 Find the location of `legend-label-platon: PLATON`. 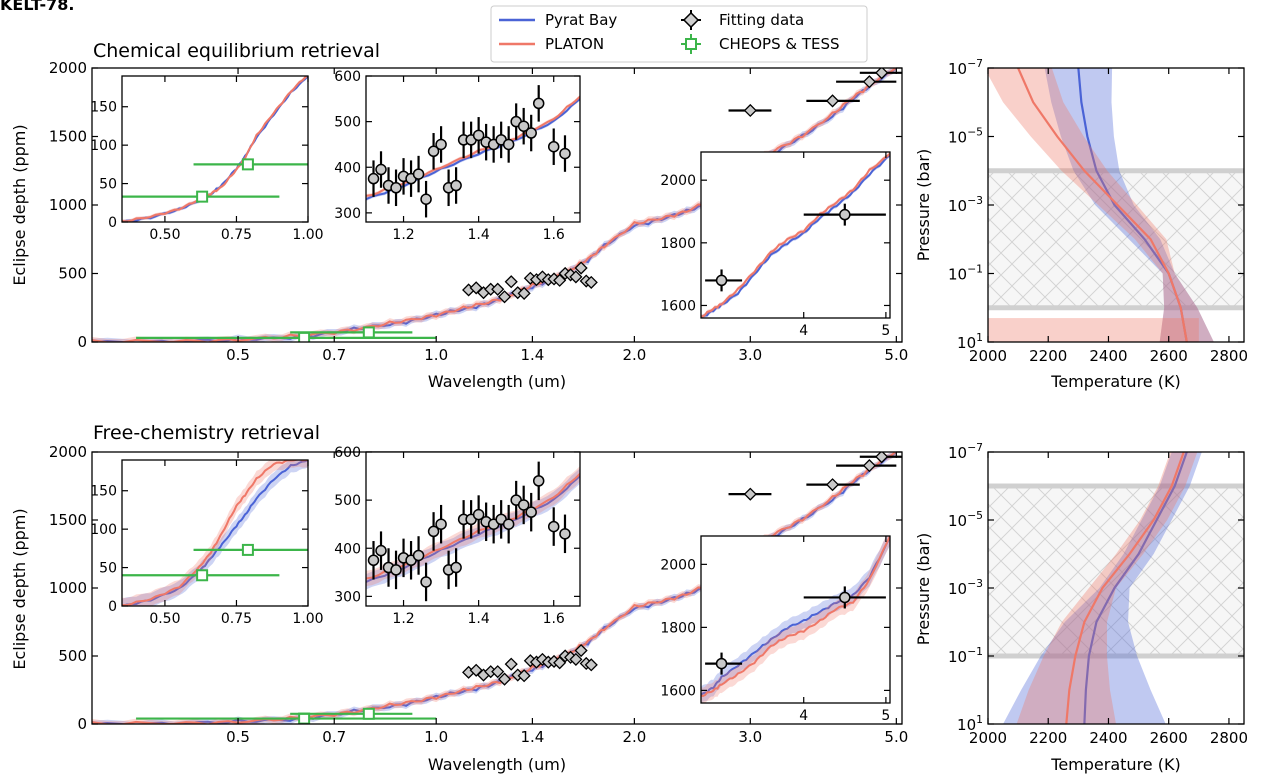

legend-label-platon: PLATON is located at coordinates (574, 44).